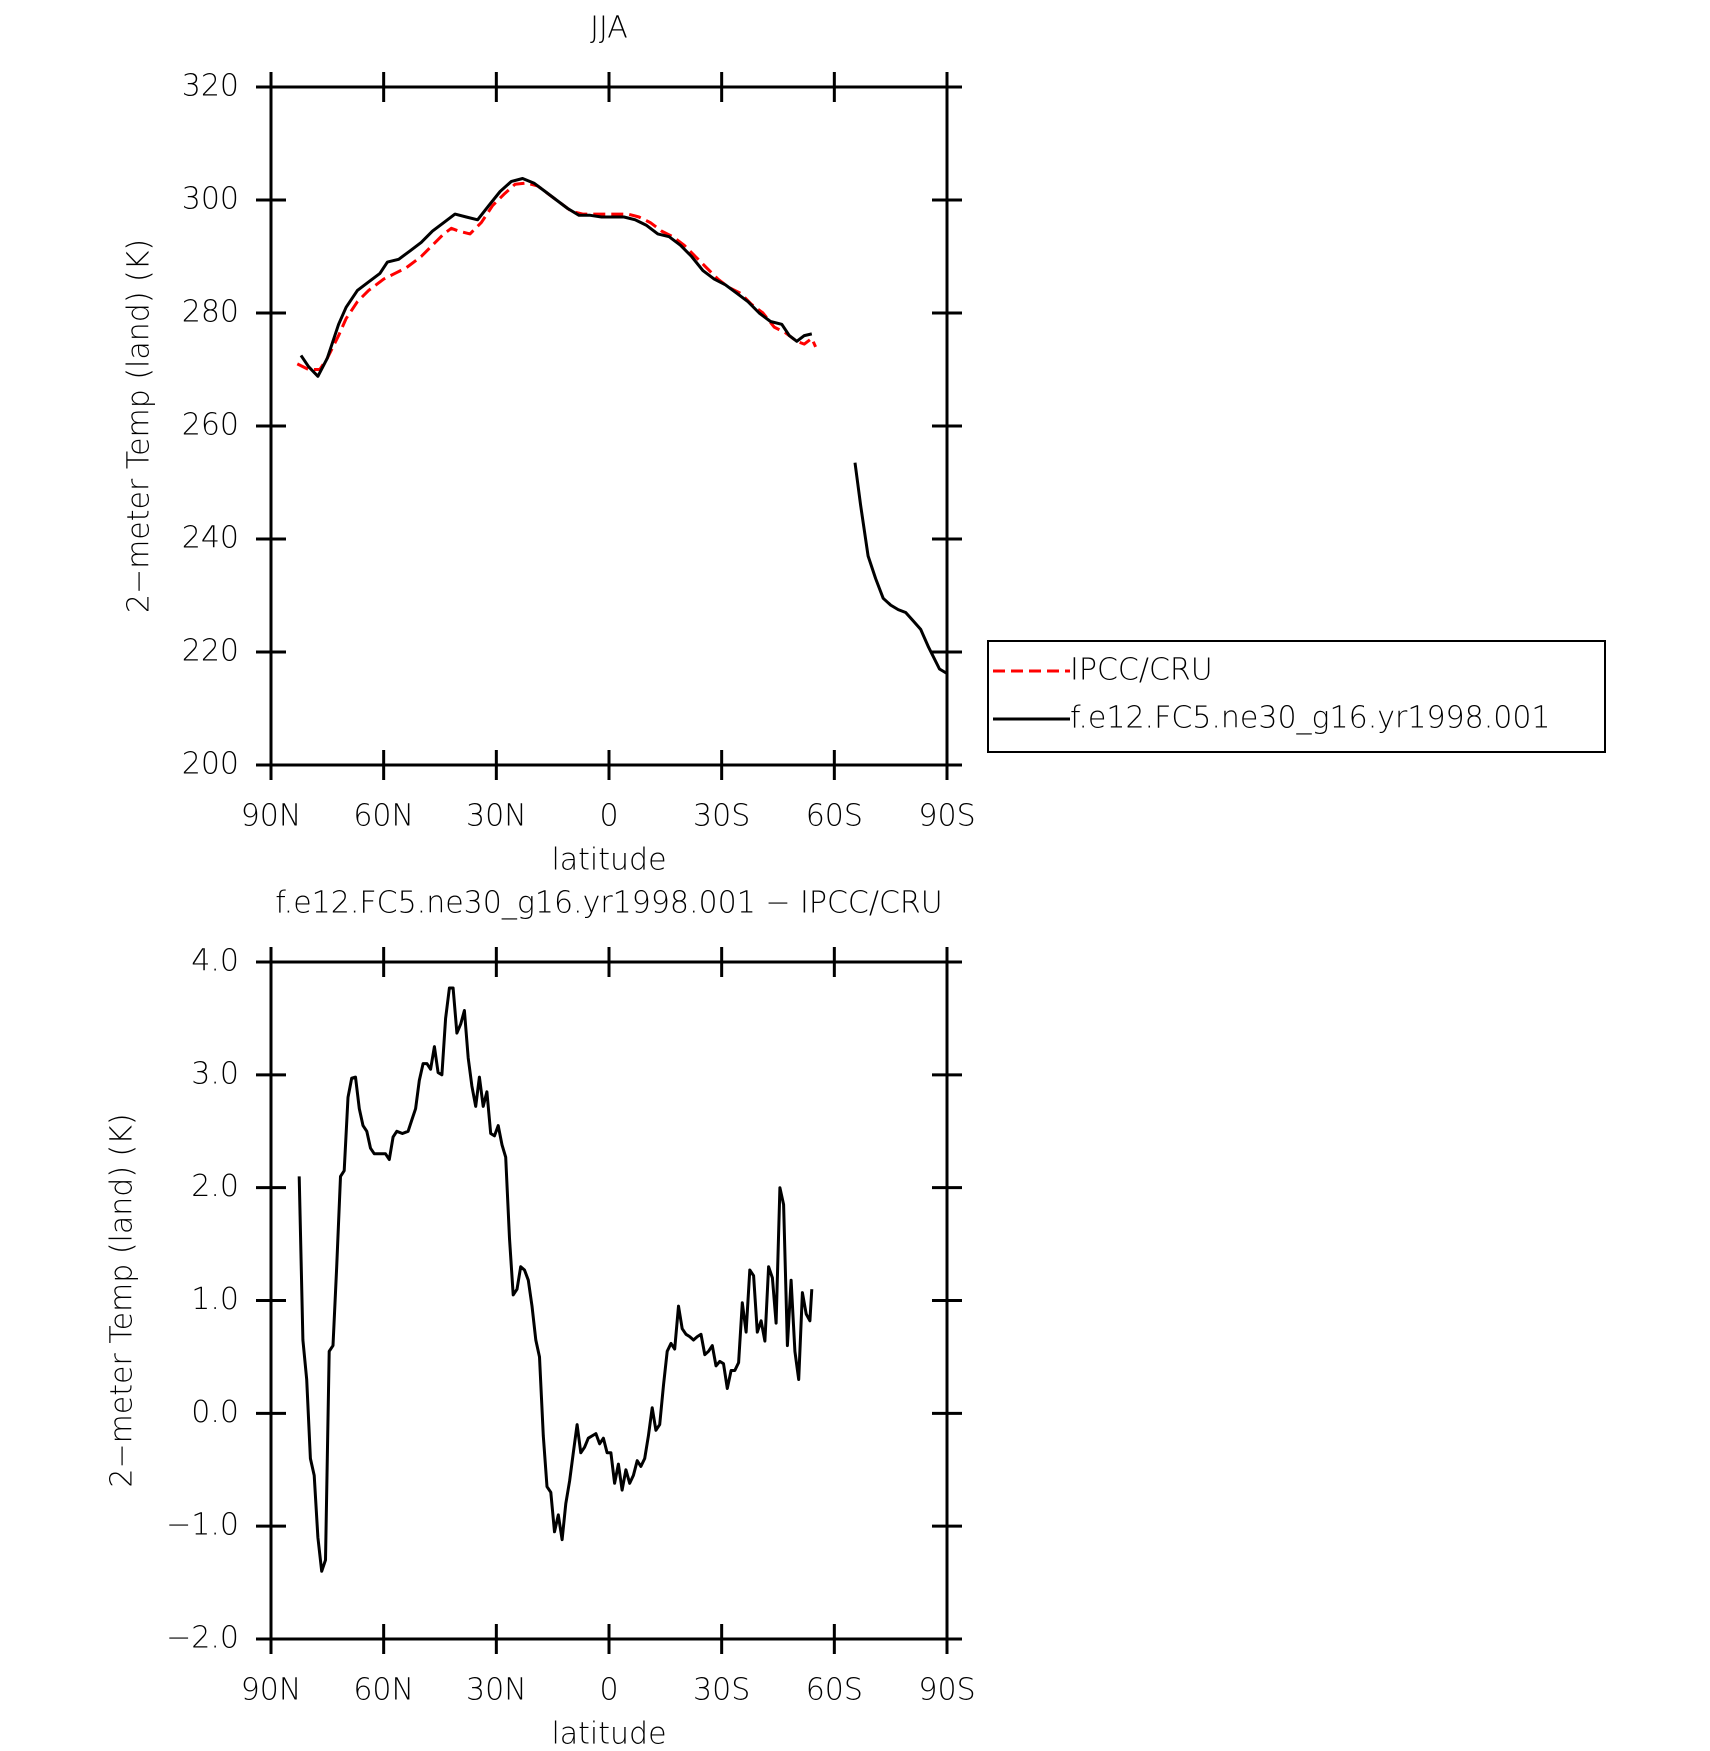 The image size is (1710, 1751). What do you see at coordinates (210, 425) in the screenshot?
I see `y-tick-label: 260` at bounding box center [210, 425].